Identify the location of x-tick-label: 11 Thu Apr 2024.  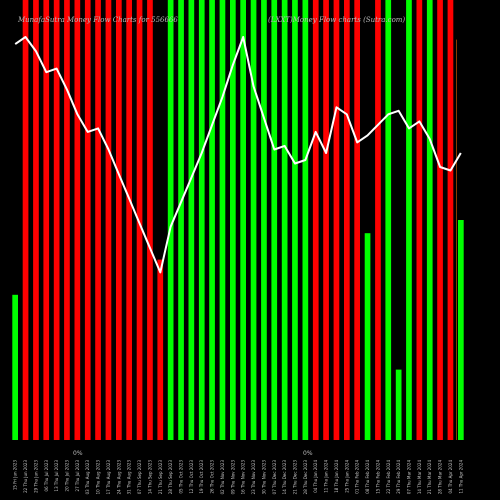
(460, 477).